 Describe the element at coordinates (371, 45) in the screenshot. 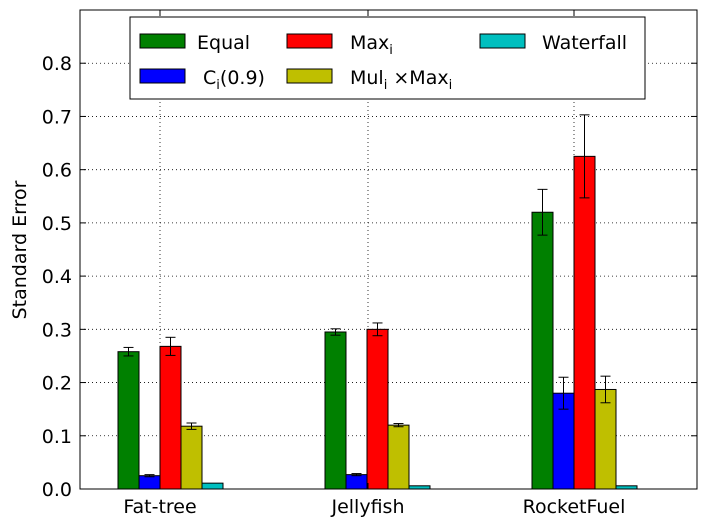

I see `legend-label: Maxi` at that location.